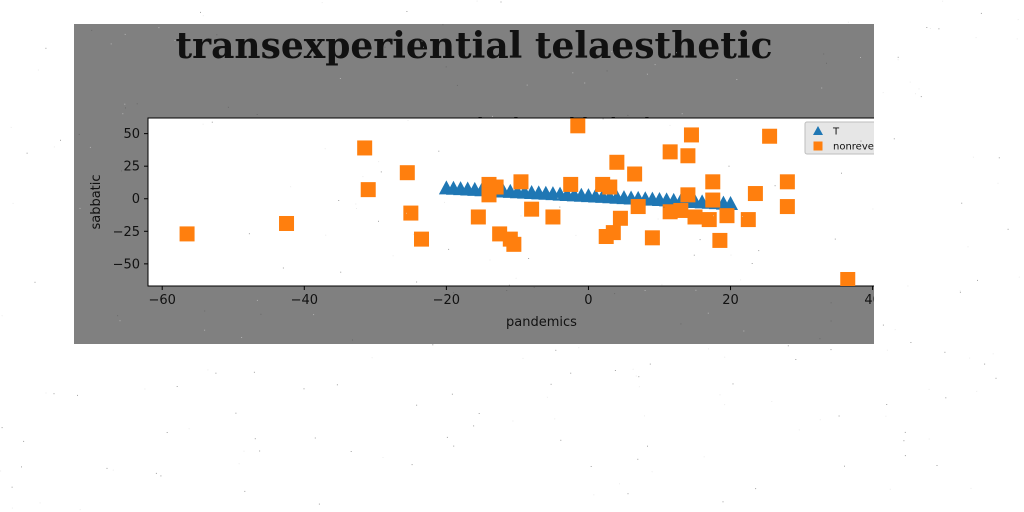 This screenshot has width=1024, height=512. What do you see at coordinates (126, 232) in the screenshot?
I see `y-tick-label: −25` at bounding box center [126, 232].